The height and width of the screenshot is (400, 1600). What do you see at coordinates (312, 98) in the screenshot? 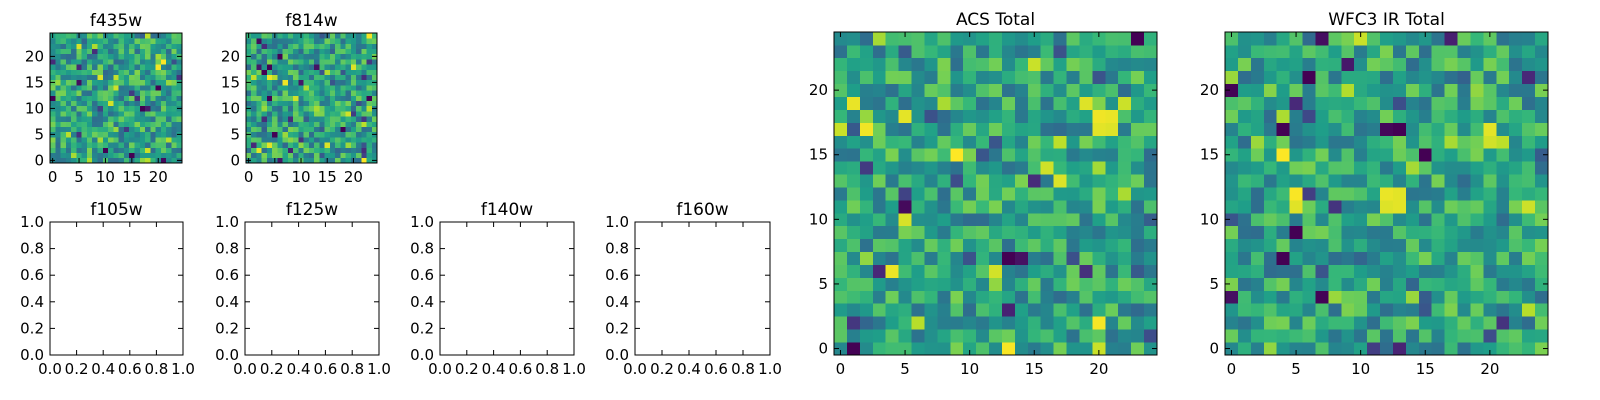
I see `heatmap-cells` at bounding box center [312, 98].